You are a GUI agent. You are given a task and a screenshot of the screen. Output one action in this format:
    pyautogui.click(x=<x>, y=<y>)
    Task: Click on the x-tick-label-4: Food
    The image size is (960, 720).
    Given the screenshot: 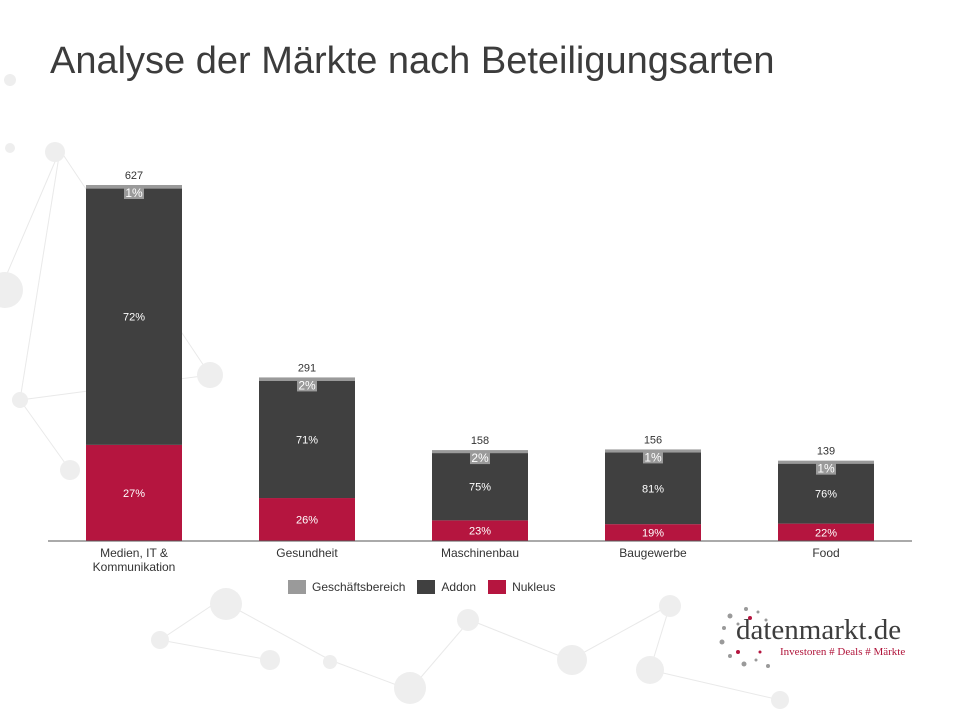 What is the action you would take?
    pyautogui.click(x=825, y=553)
    